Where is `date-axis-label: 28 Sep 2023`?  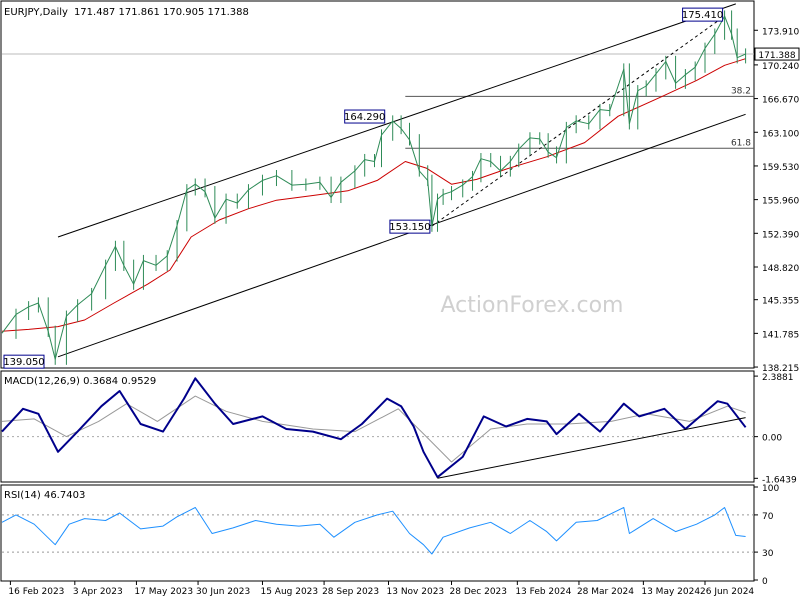
date-axis-label: 28 Sep 2023 is located at coordinates (350, 592).